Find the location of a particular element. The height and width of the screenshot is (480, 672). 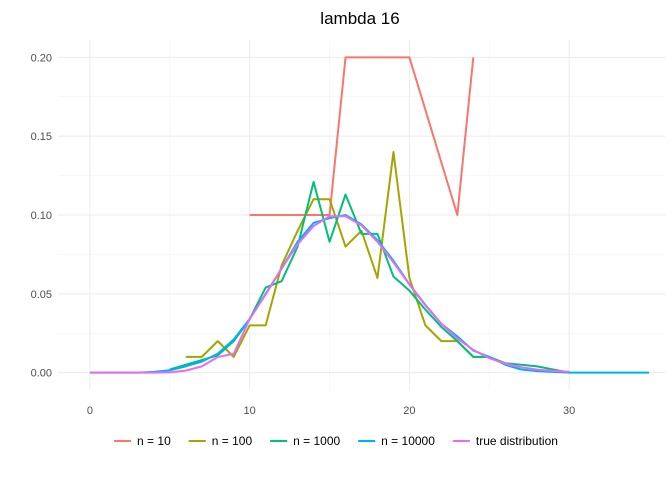

legend-label: true distribution is located at coordinates (517, 441).